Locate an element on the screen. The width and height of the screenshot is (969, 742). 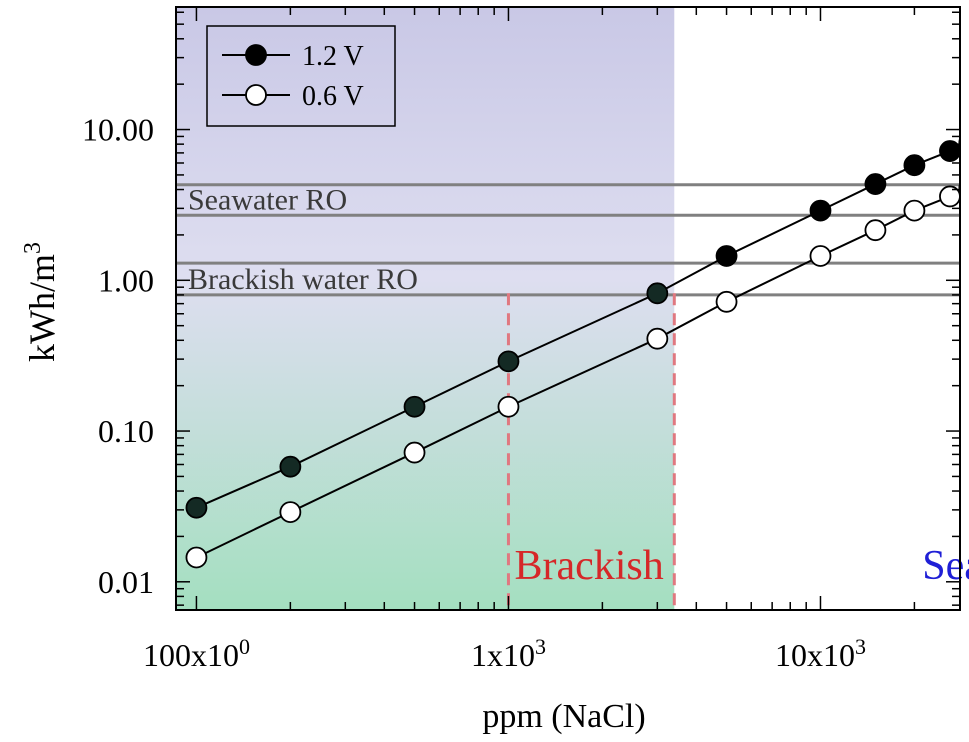
y-axis-title-exponent: 3 is located at coordinates (33, 248).